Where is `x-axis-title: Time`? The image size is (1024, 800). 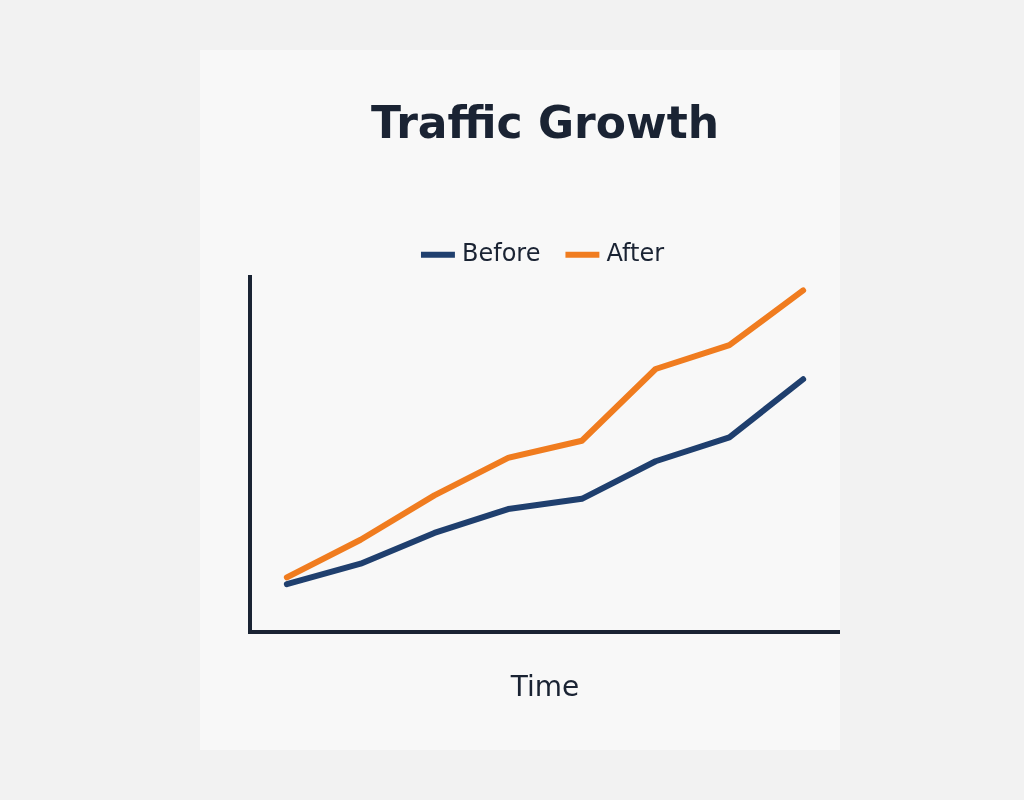 x-axis-title: Time is located at coordinates (544, 687).